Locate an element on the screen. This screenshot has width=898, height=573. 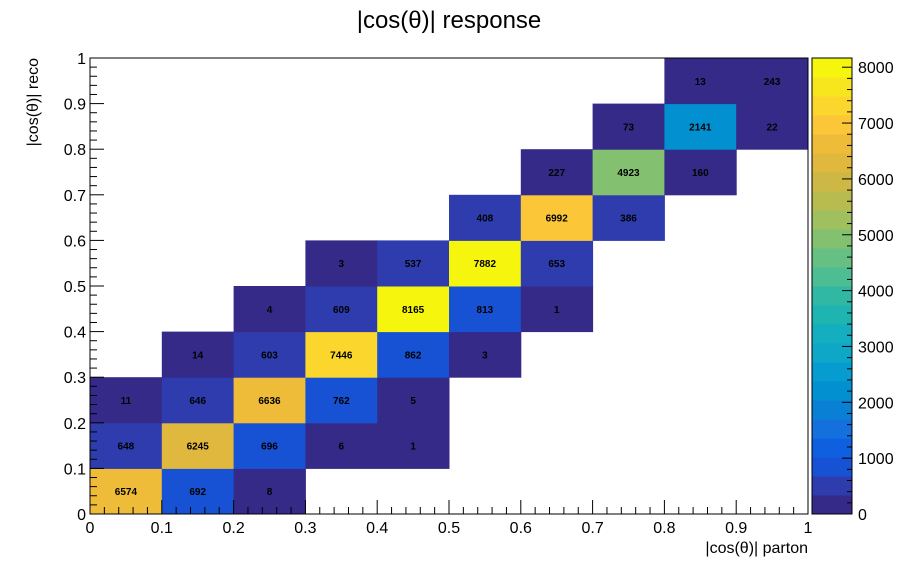
y-tick-label: 0.5 is located at coordinates (75, 287).